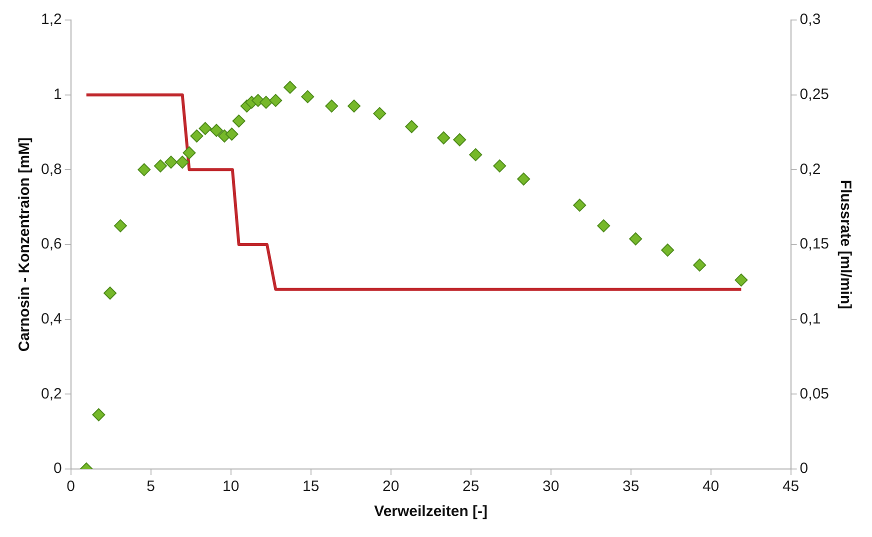 This screenshot has width=872, height=537. What do you see at coordinates (810, 169) in the screenshot?
I see `y2-tick-label: 0,2` at bounding box center [810, 169].